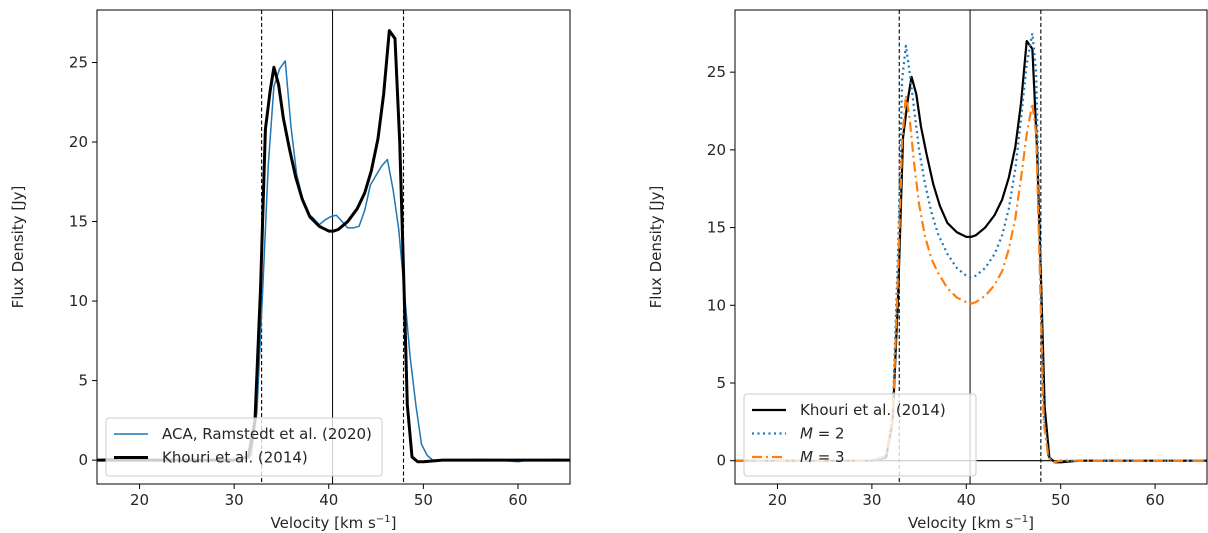  I want to click on legend: Khouri et al. (2014) M = 2 M = 3, so click(860, 435).